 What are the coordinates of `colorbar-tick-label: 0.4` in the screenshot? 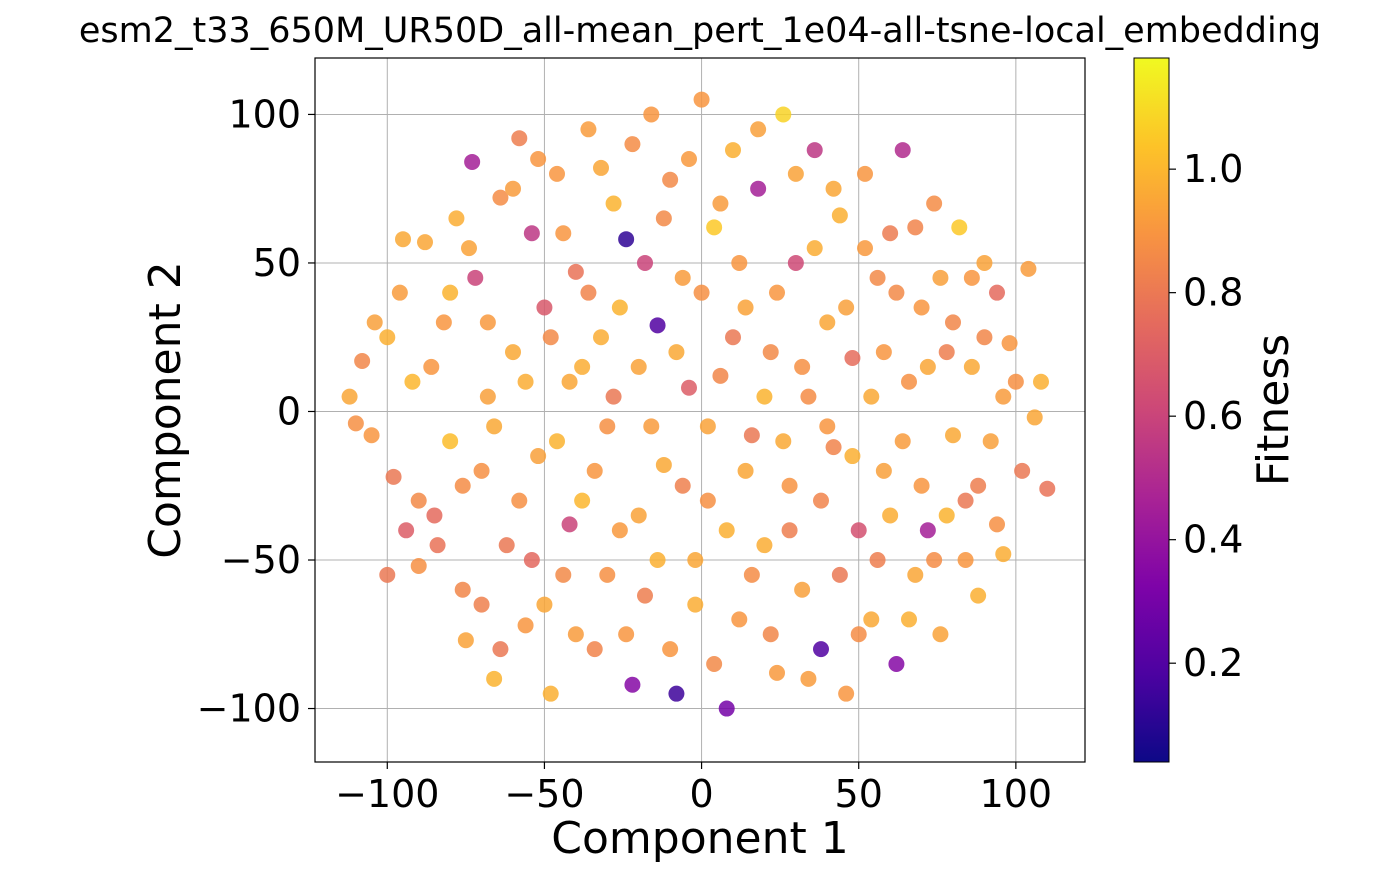 It's located at (1213, 540).